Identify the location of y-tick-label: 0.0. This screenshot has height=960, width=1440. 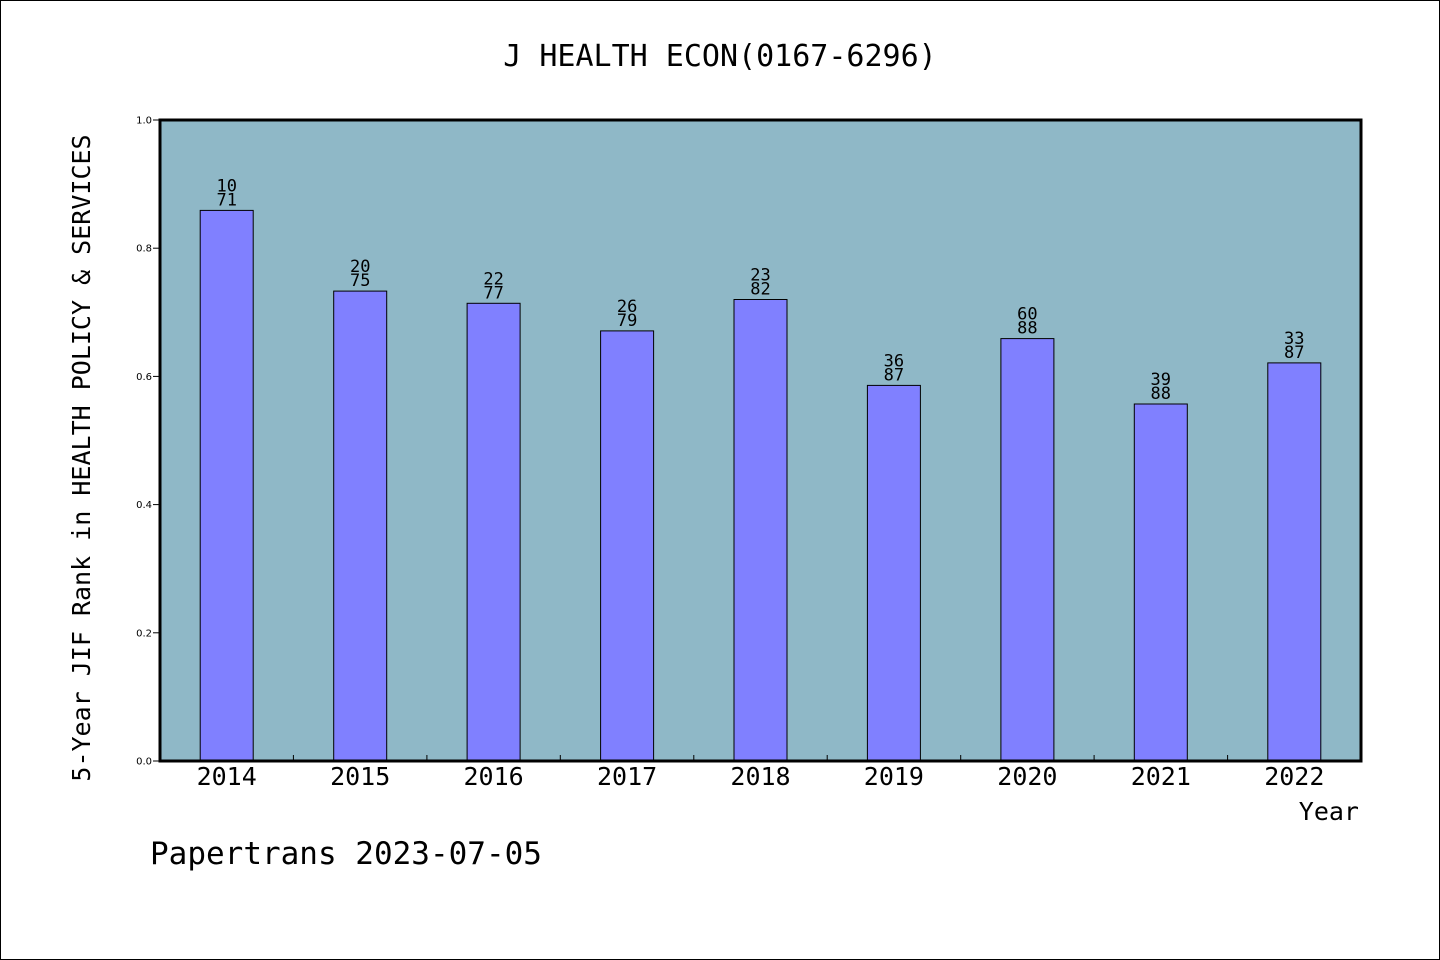
(144, 762).